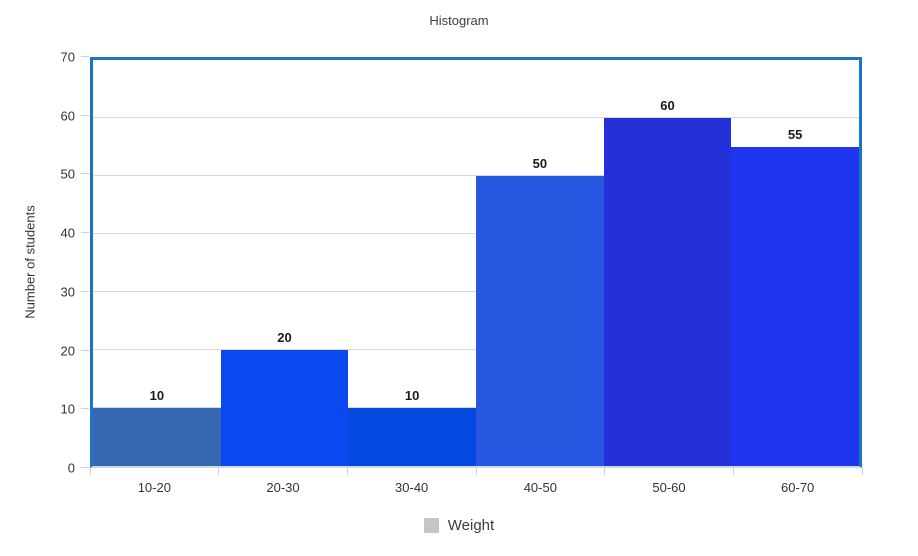 The width and height of the screenshot is (918, 556). I want to click on y-tick-label: 50, so click(67, 174).